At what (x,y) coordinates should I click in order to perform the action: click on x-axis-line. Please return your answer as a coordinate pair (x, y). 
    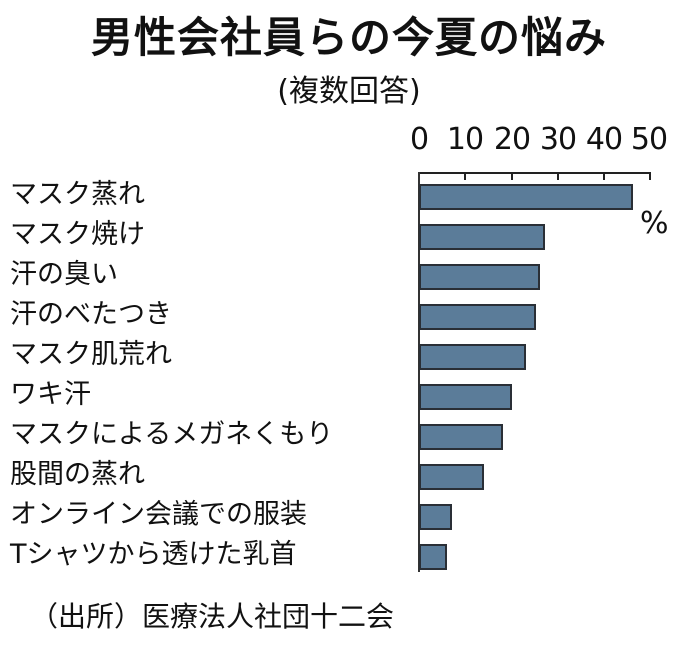
    Looking at the image, I should click on (534, 173).